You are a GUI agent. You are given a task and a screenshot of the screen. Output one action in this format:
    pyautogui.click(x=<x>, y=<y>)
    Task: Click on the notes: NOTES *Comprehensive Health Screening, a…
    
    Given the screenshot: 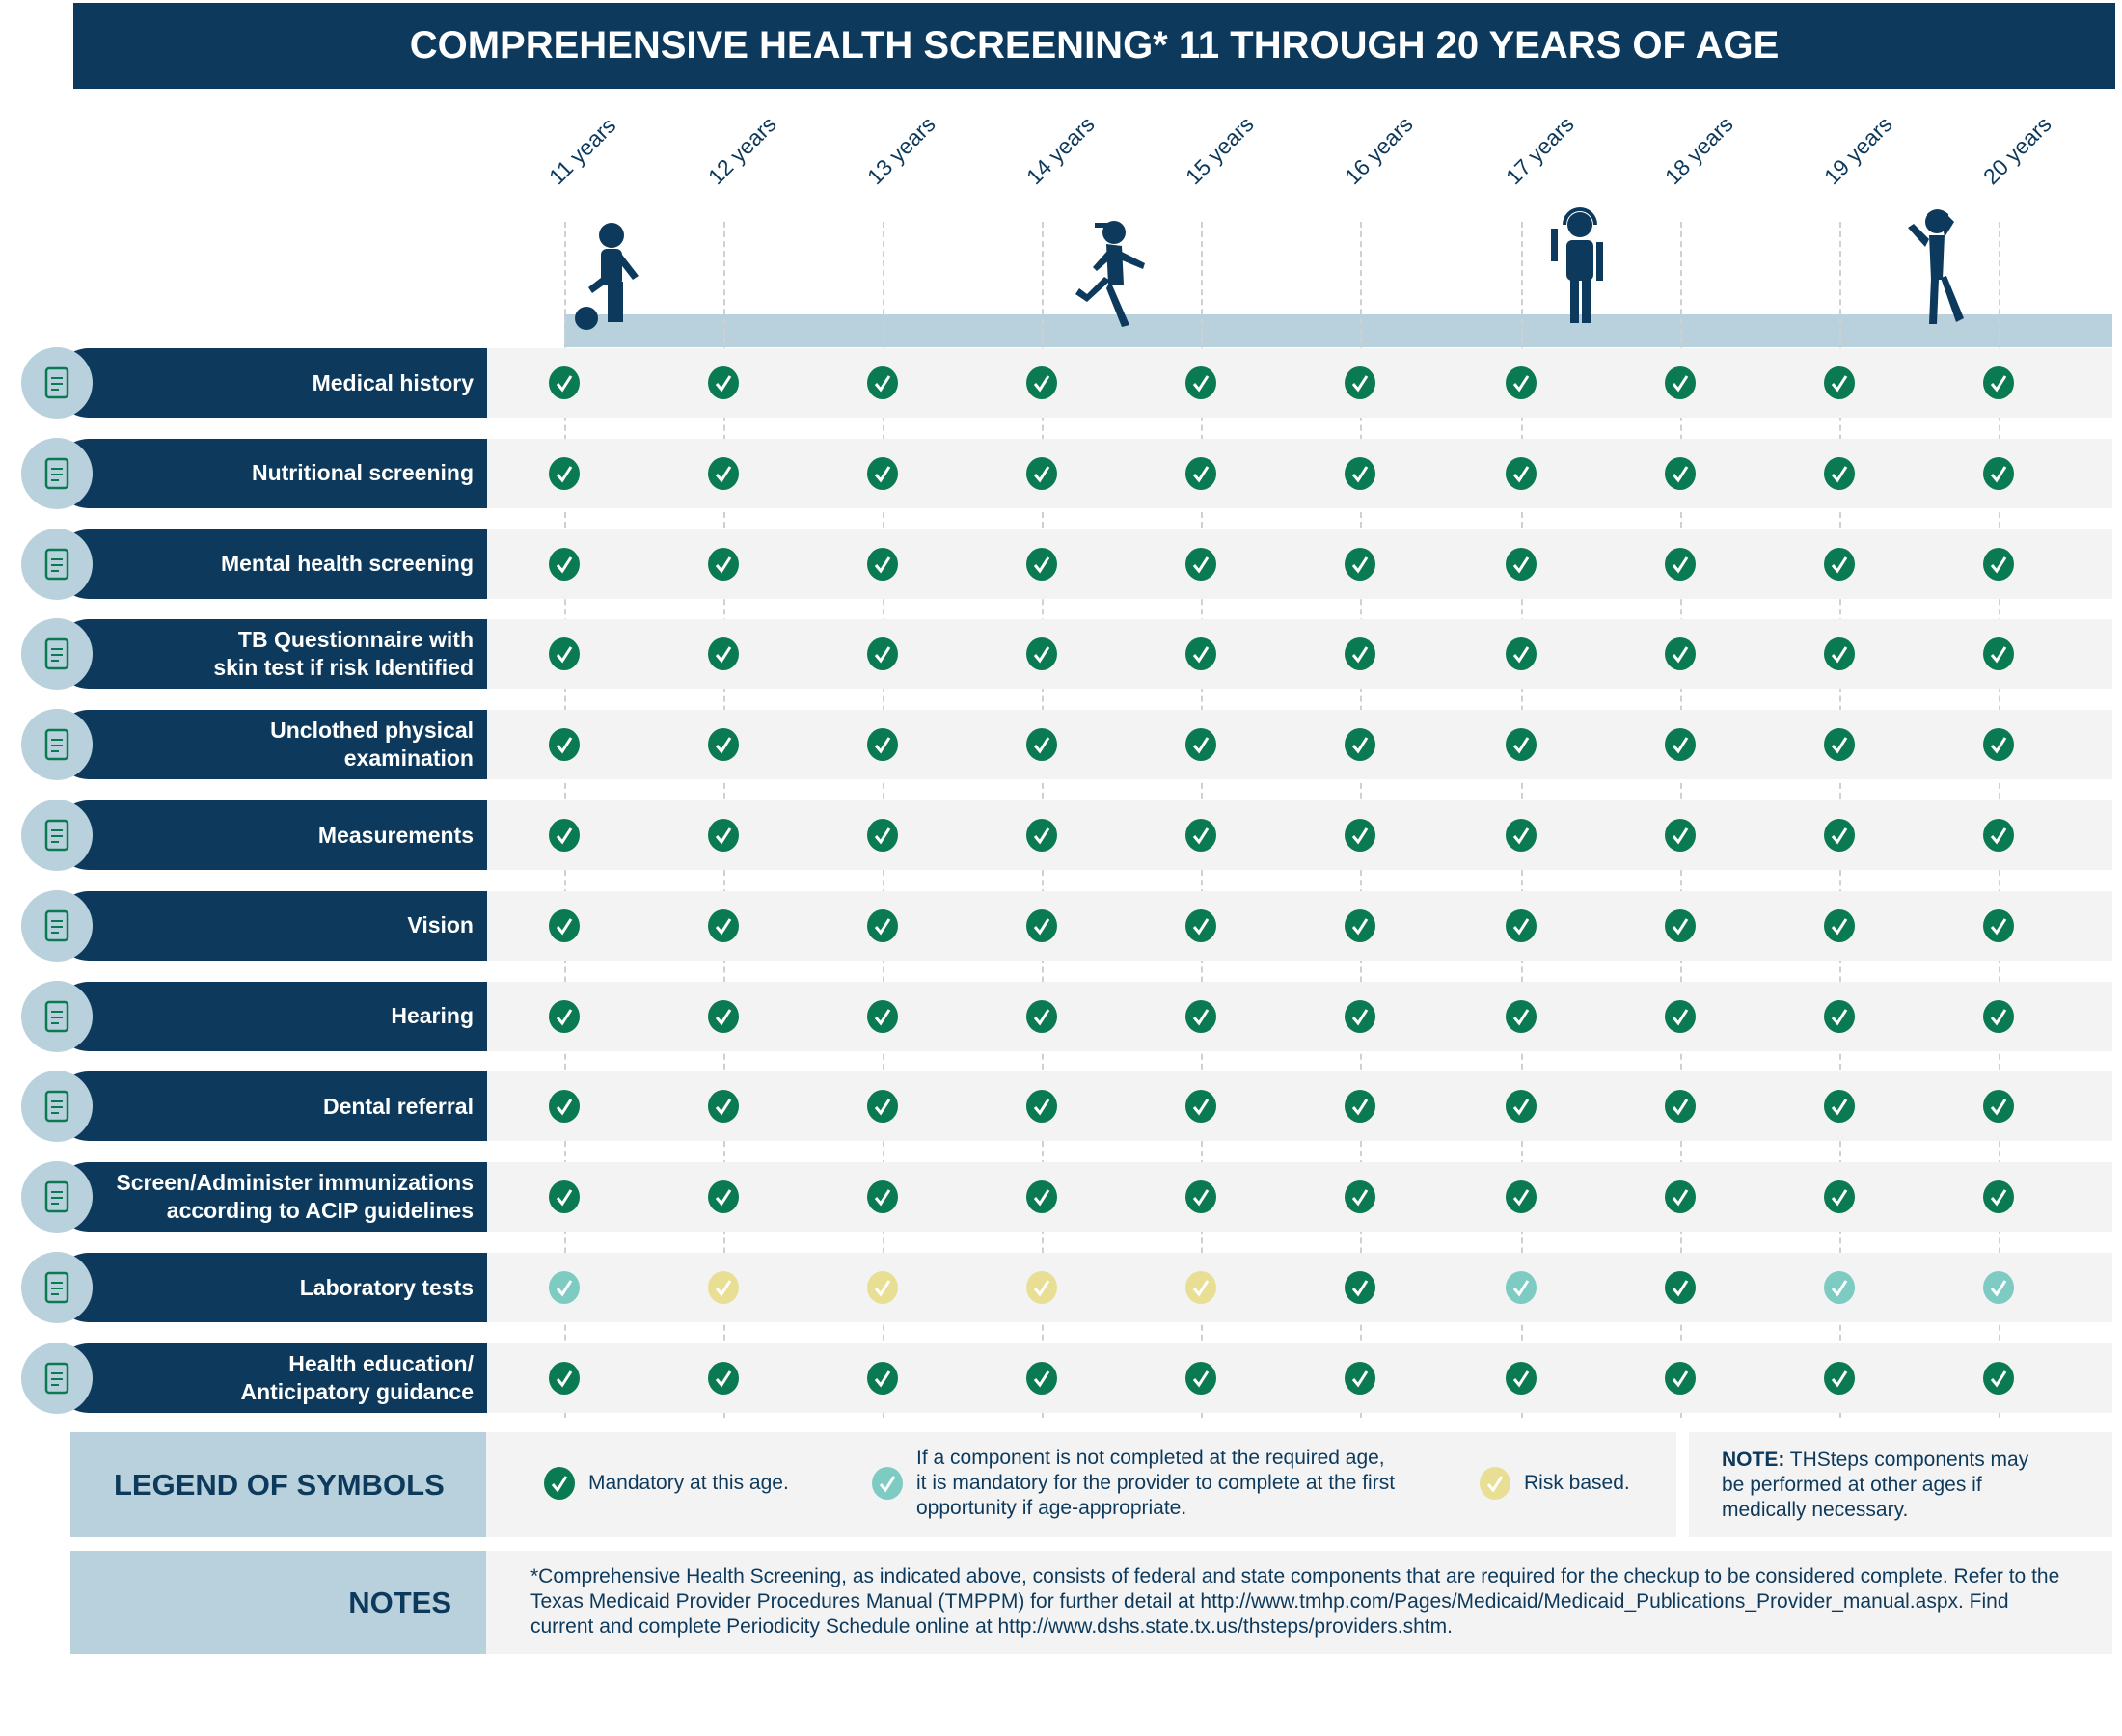 What is the action you would take?
    pyautogui.click(x=1091, y=1602)
    